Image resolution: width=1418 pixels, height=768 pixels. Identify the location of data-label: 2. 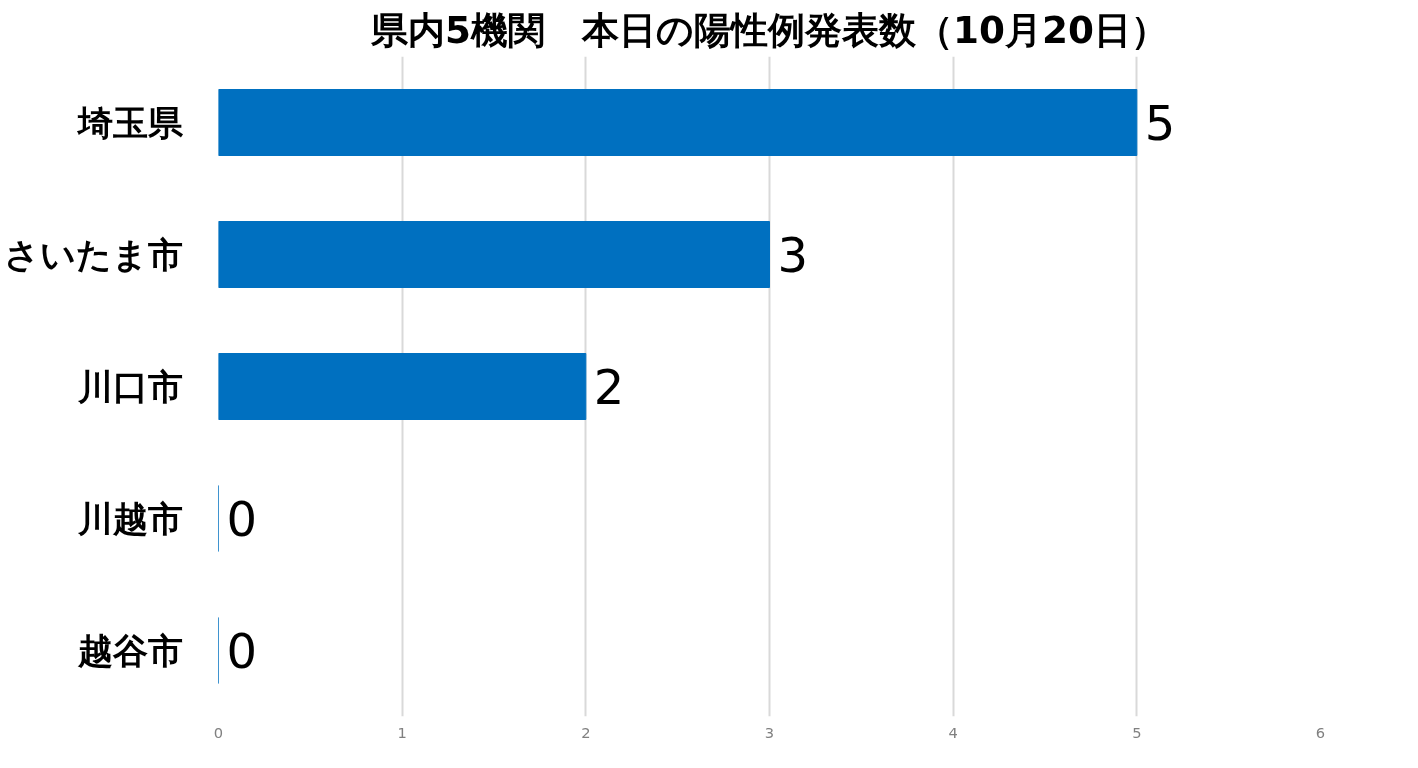
(609, 387).